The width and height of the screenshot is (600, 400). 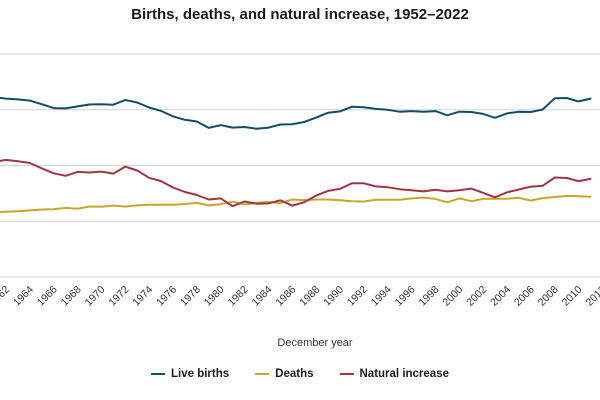 I want to click on x-tick-label: 2002, so click(x=476, y=296).